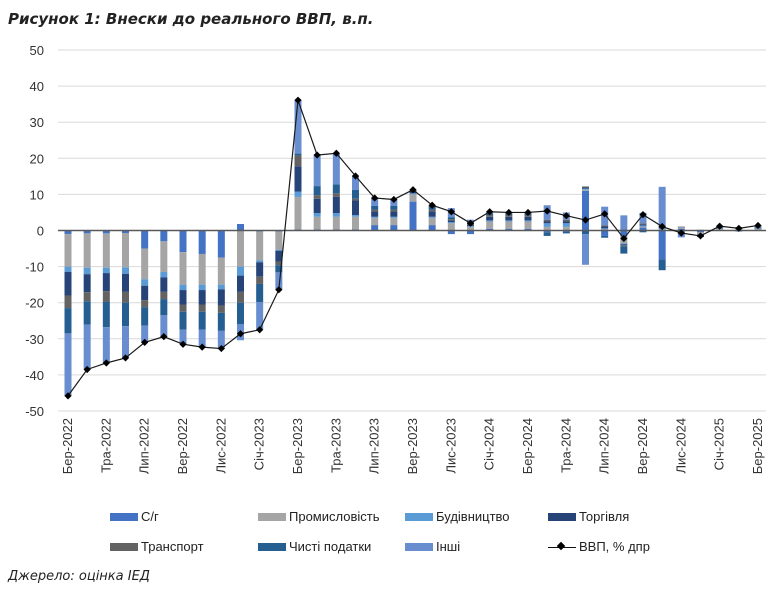  What do you see at coordinates (34, 267) in the screenshot?
I see `y-tick-label: -10` at bounding box center [34, 267].